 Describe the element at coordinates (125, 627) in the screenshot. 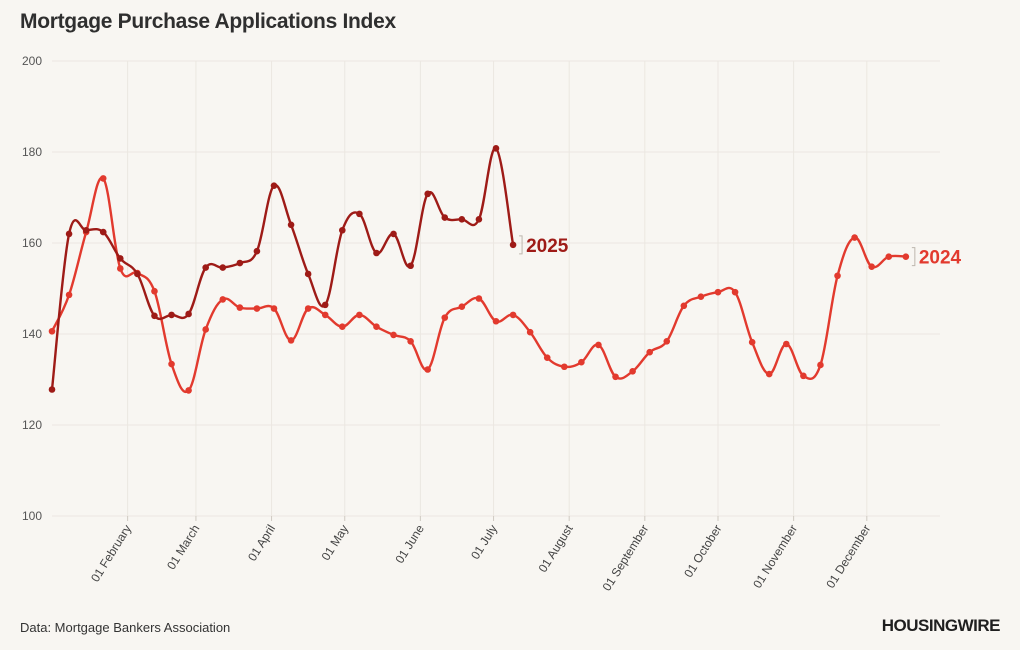

I see `data-source-note: Data: Mortgage Bankers Association` at that location.